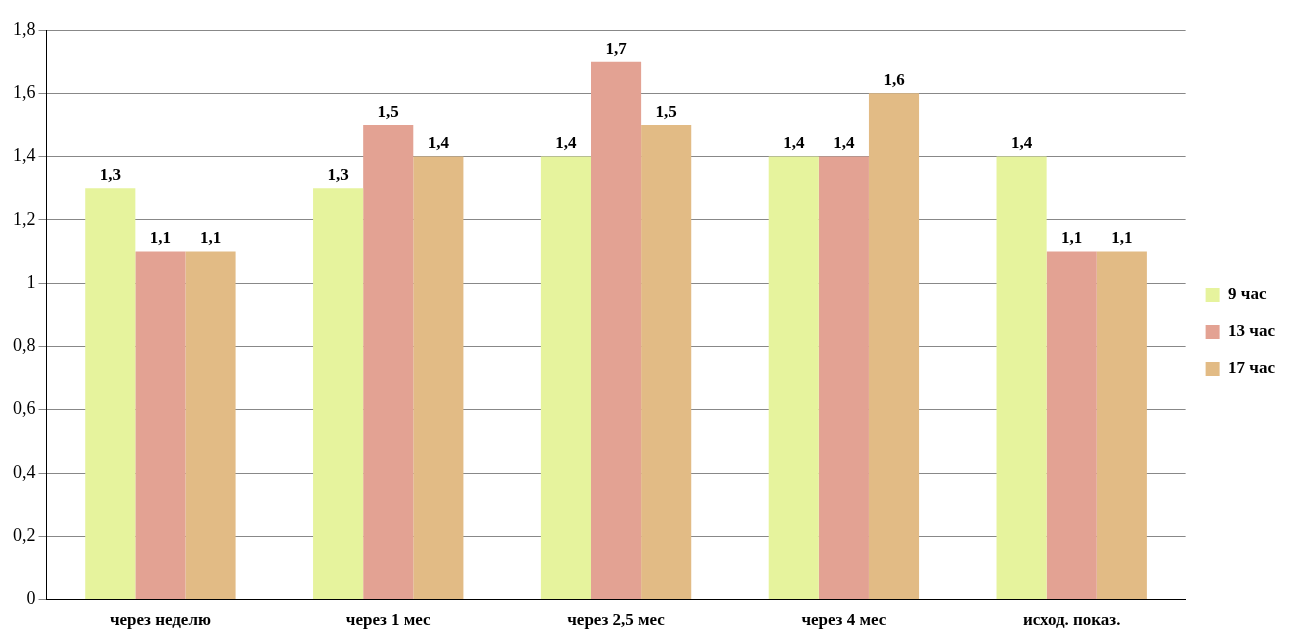  I want to click on y-tick-label: 0, so click(31, 598).